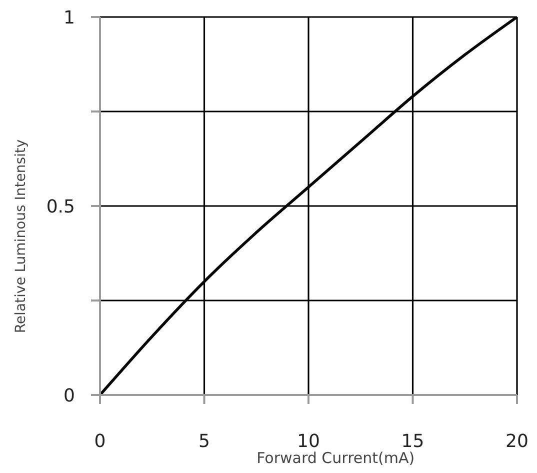  Describe the element at coordinates (308, 441) in the screenshot. I see `x-tick-label: 10` at that location.